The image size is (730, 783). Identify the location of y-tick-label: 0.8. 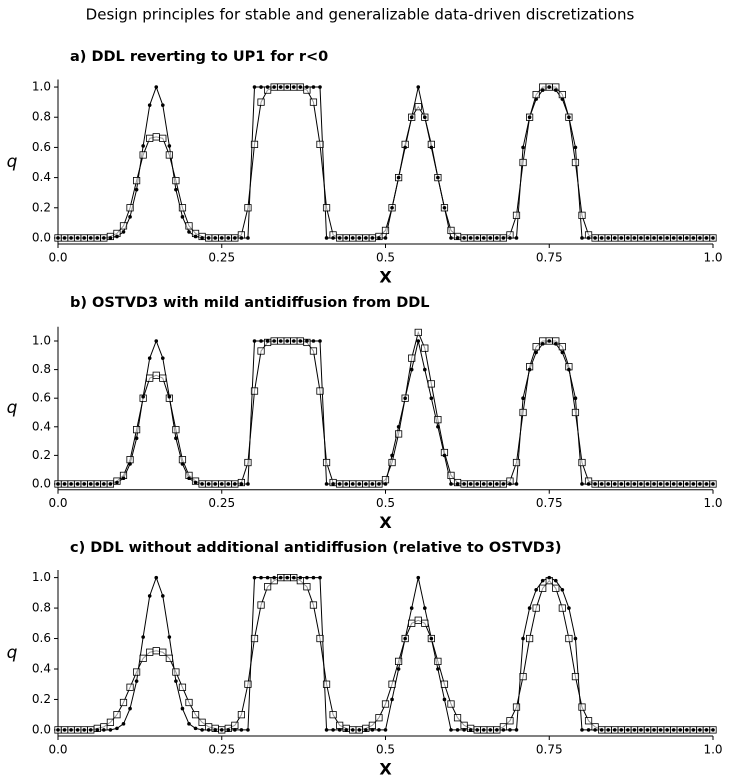
(41, 369).